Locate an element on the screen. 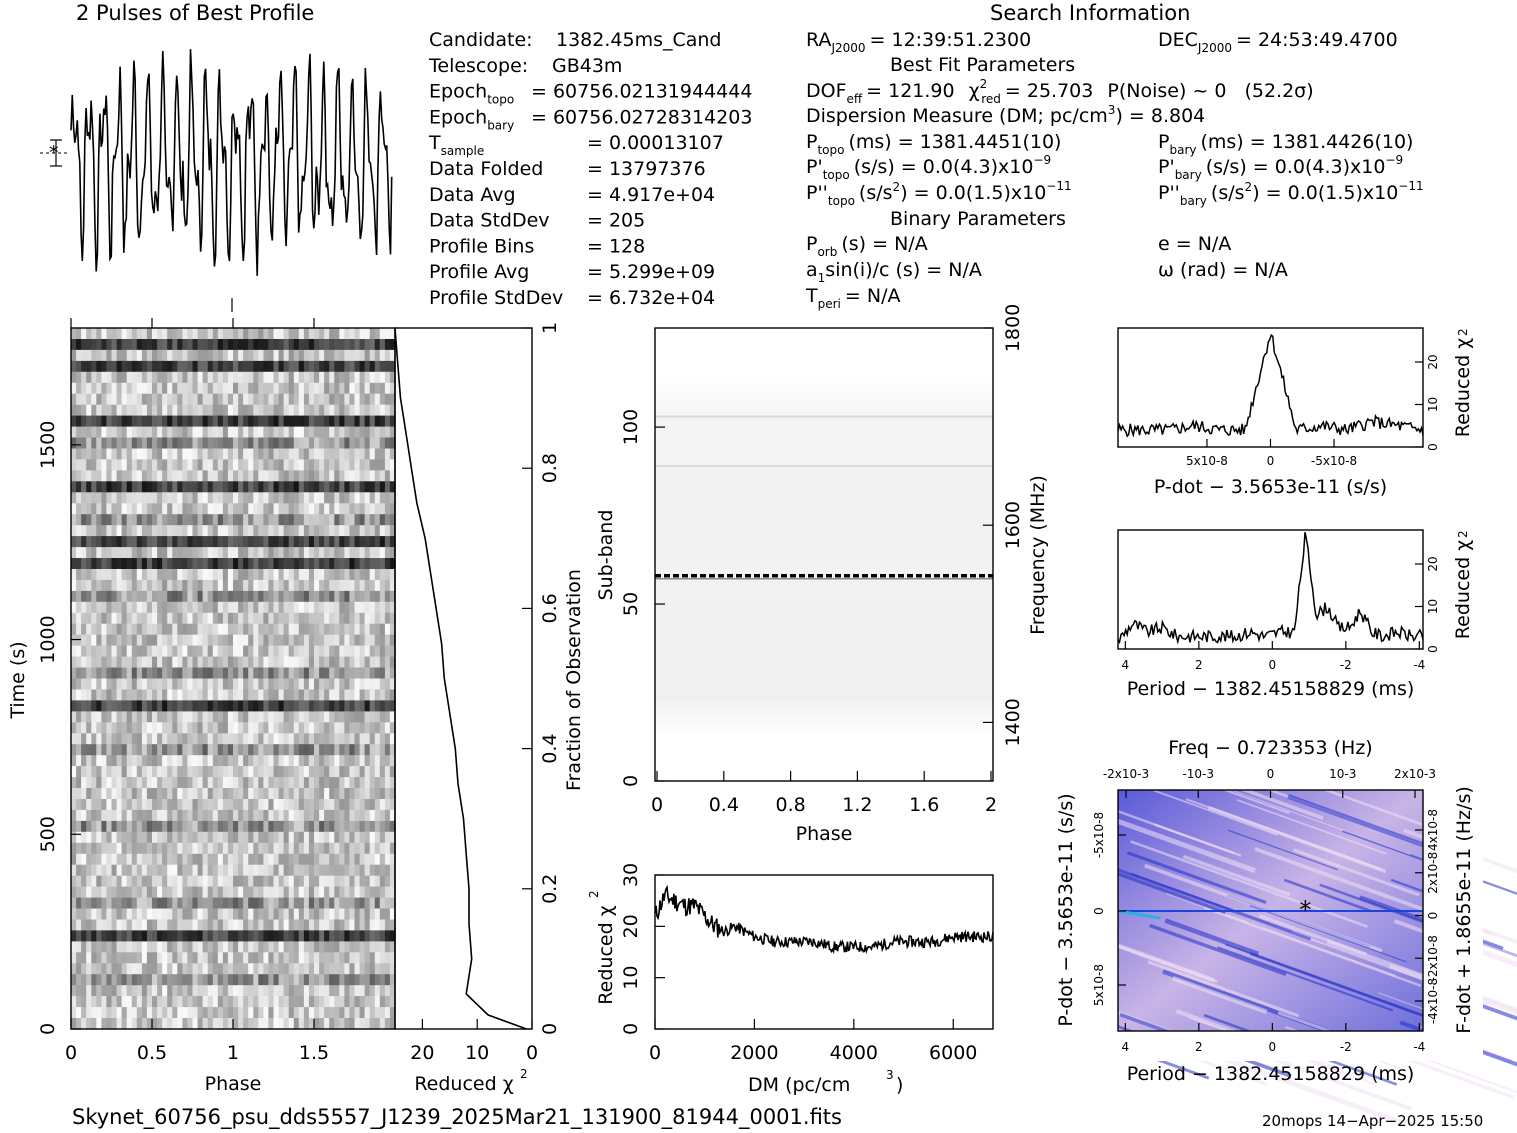 The width and height of the screenshot is (1517, 1133). x-tick-label: 0.4 is located at coordinates (724, 805).